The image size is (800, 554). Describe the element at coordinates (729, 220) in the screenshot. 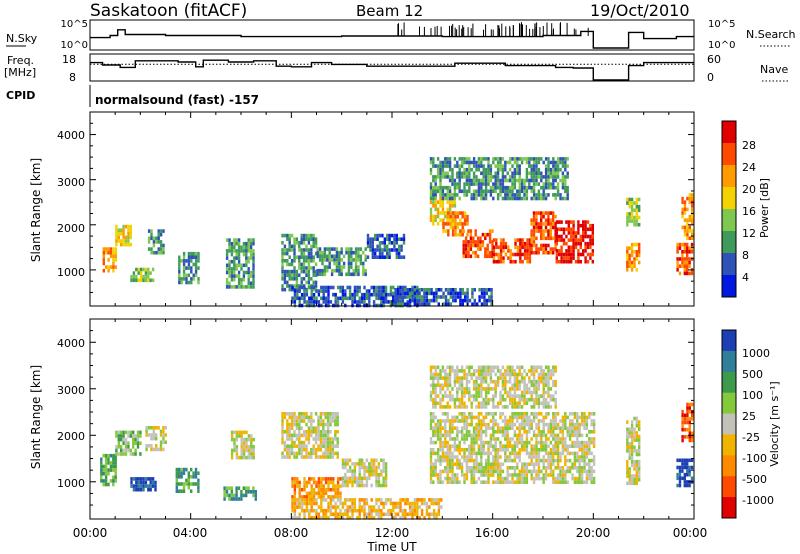

I see `power-colorbar-swatch` at that location.